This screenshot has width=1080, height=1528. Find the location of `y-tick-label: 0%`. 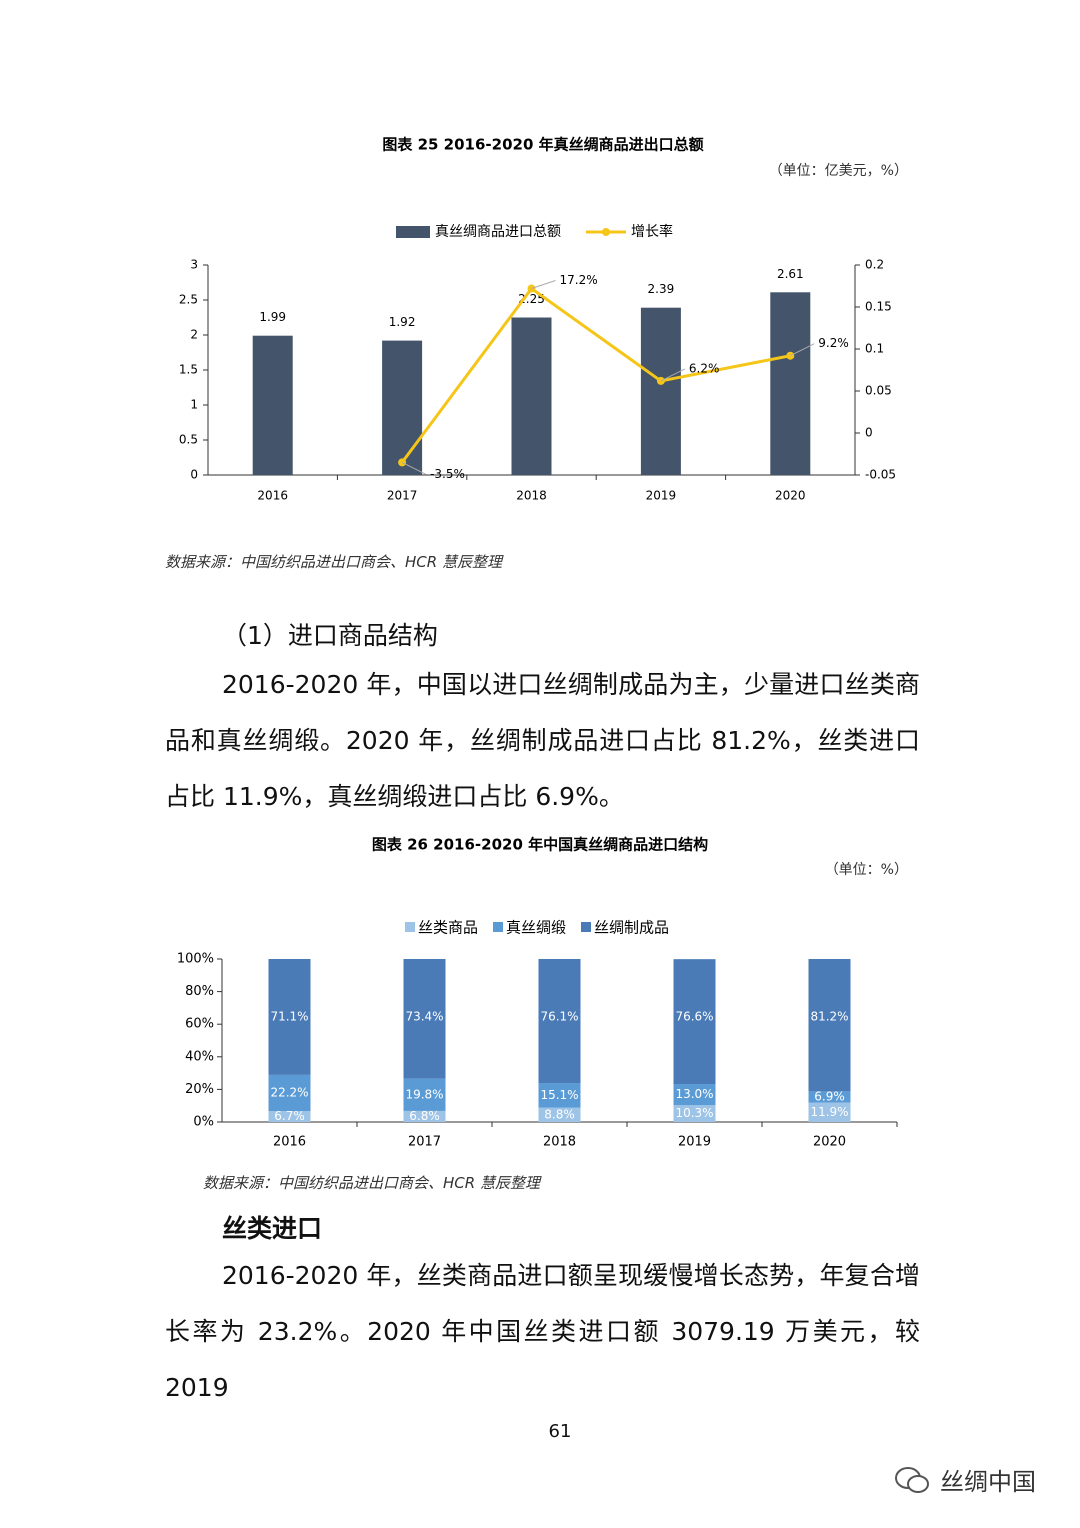

y-tick-label: 0% is located at coordinates (203, 1122).